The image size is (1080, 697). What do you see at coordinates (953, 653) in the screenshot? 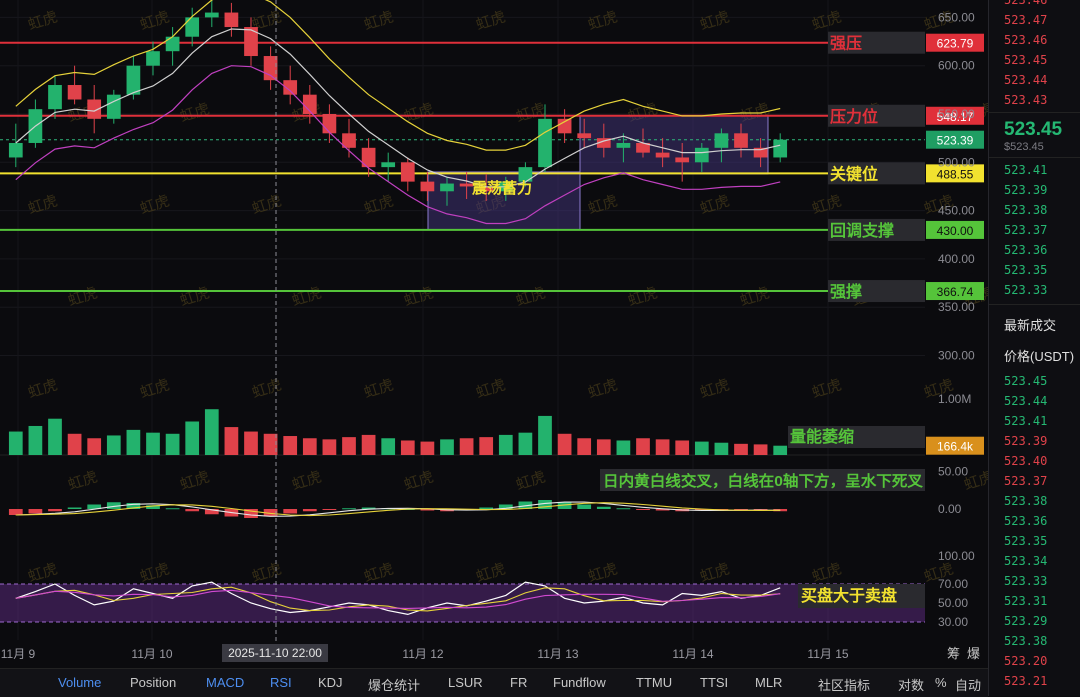
I see `side-label: 筹` at bounding box center [953, 653].